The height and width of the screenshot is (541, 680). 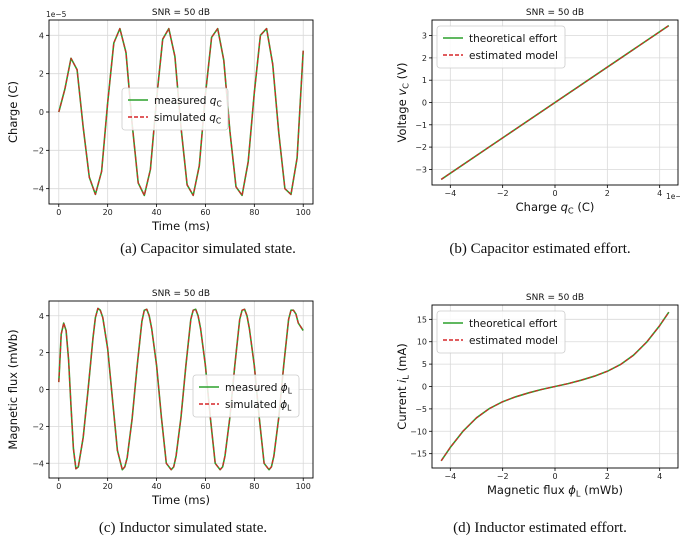 I want to click on y-tick-label: 15, so click(x=422, y=319).